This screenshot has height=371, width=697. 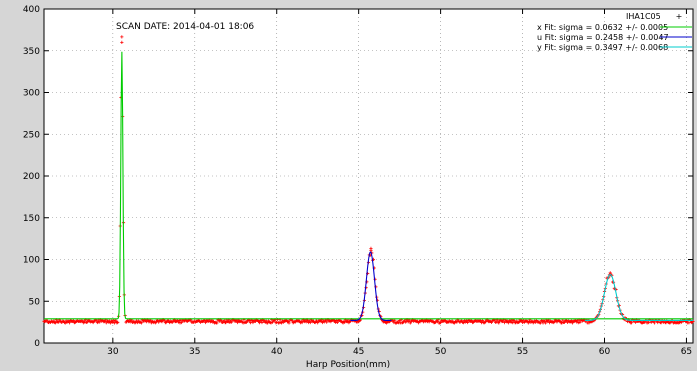 I want to click on scan-date-annotation: SCAN DATE: 2014-04-01 18:06, so click(x=185, y=27).